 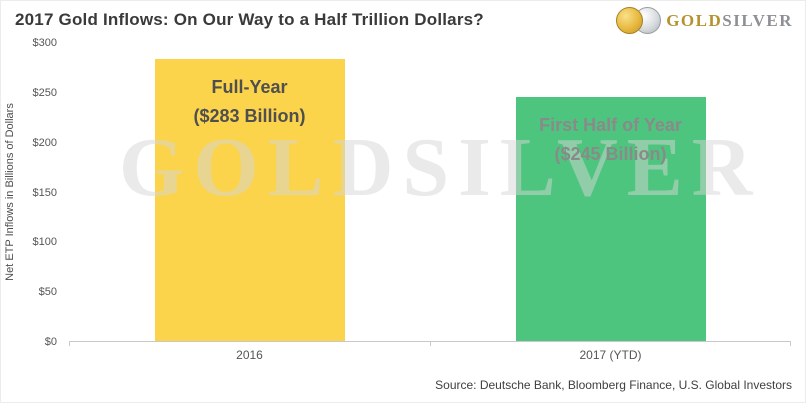 What do you see at coordinates (610, 124) in the screenshot?
I see `bar-label-line1: First Half of Year` at bounding box center [610, 124].